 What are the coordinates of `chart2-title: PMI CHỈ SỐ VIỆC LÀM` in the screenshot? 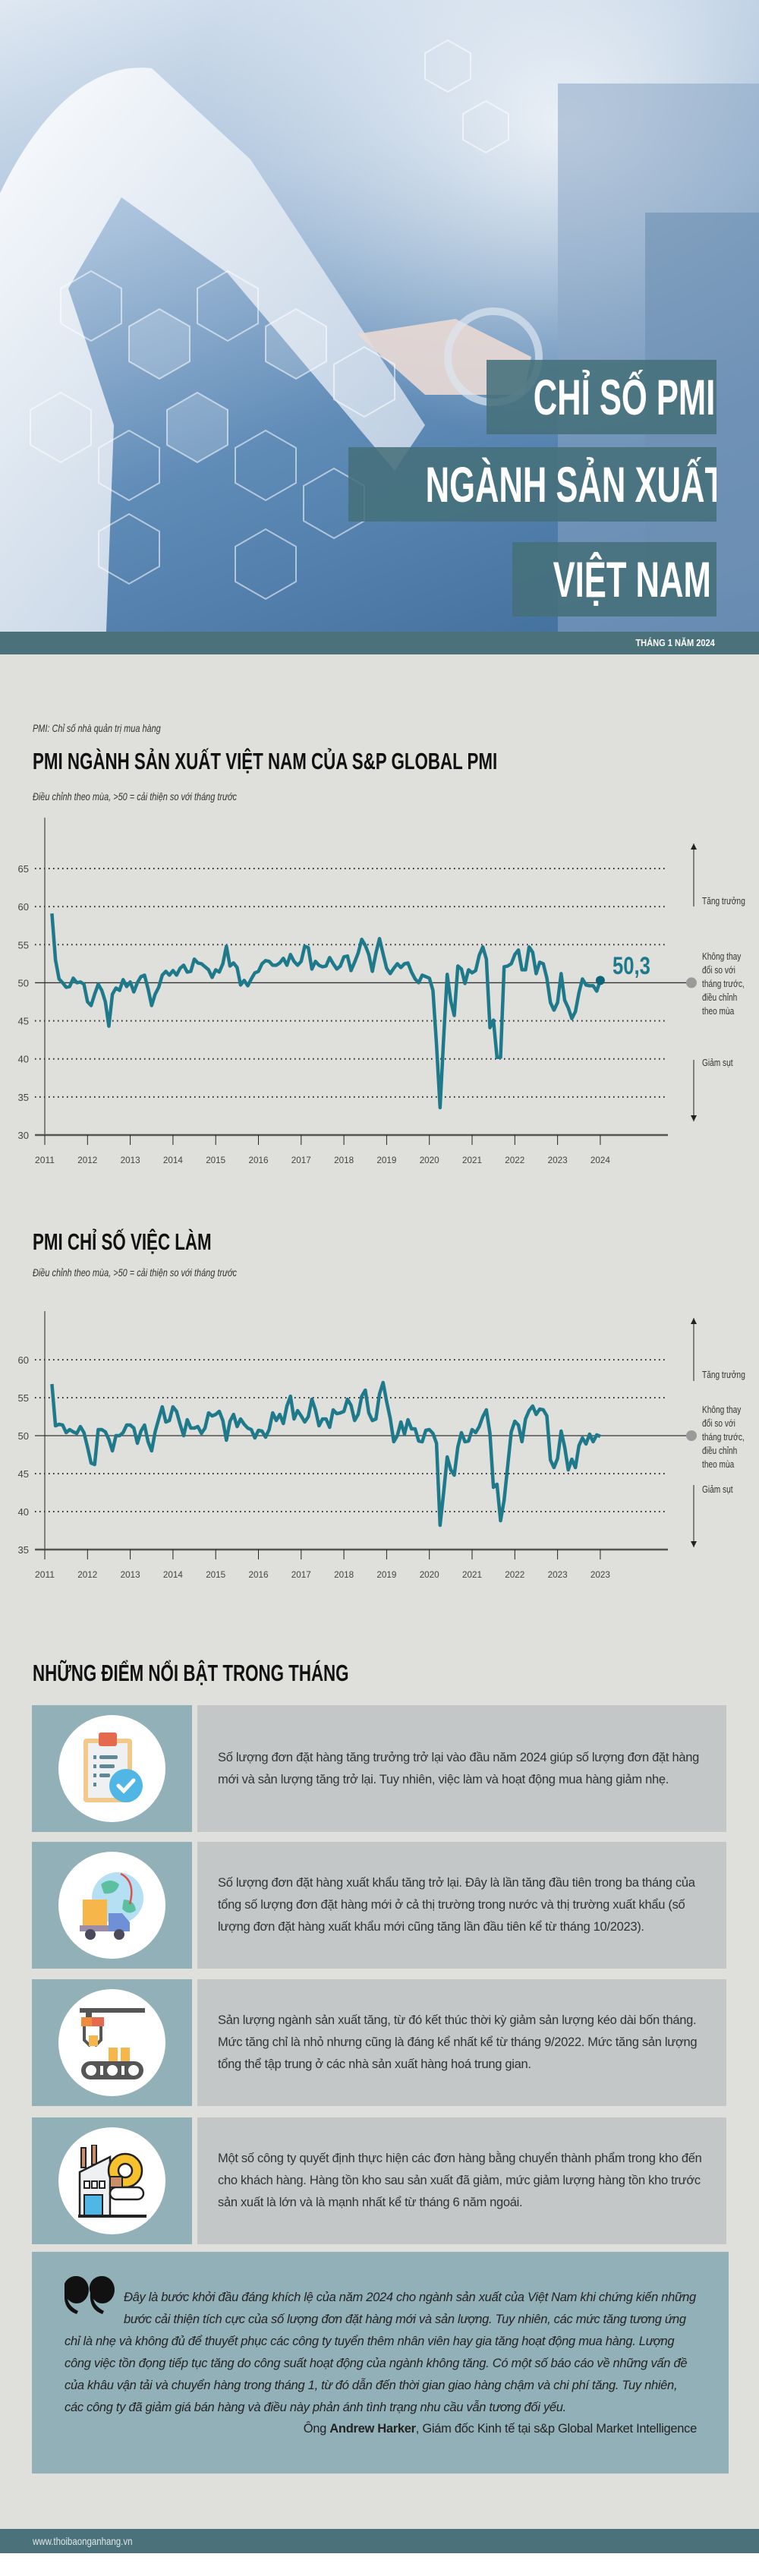 It's located at (123, 1241).